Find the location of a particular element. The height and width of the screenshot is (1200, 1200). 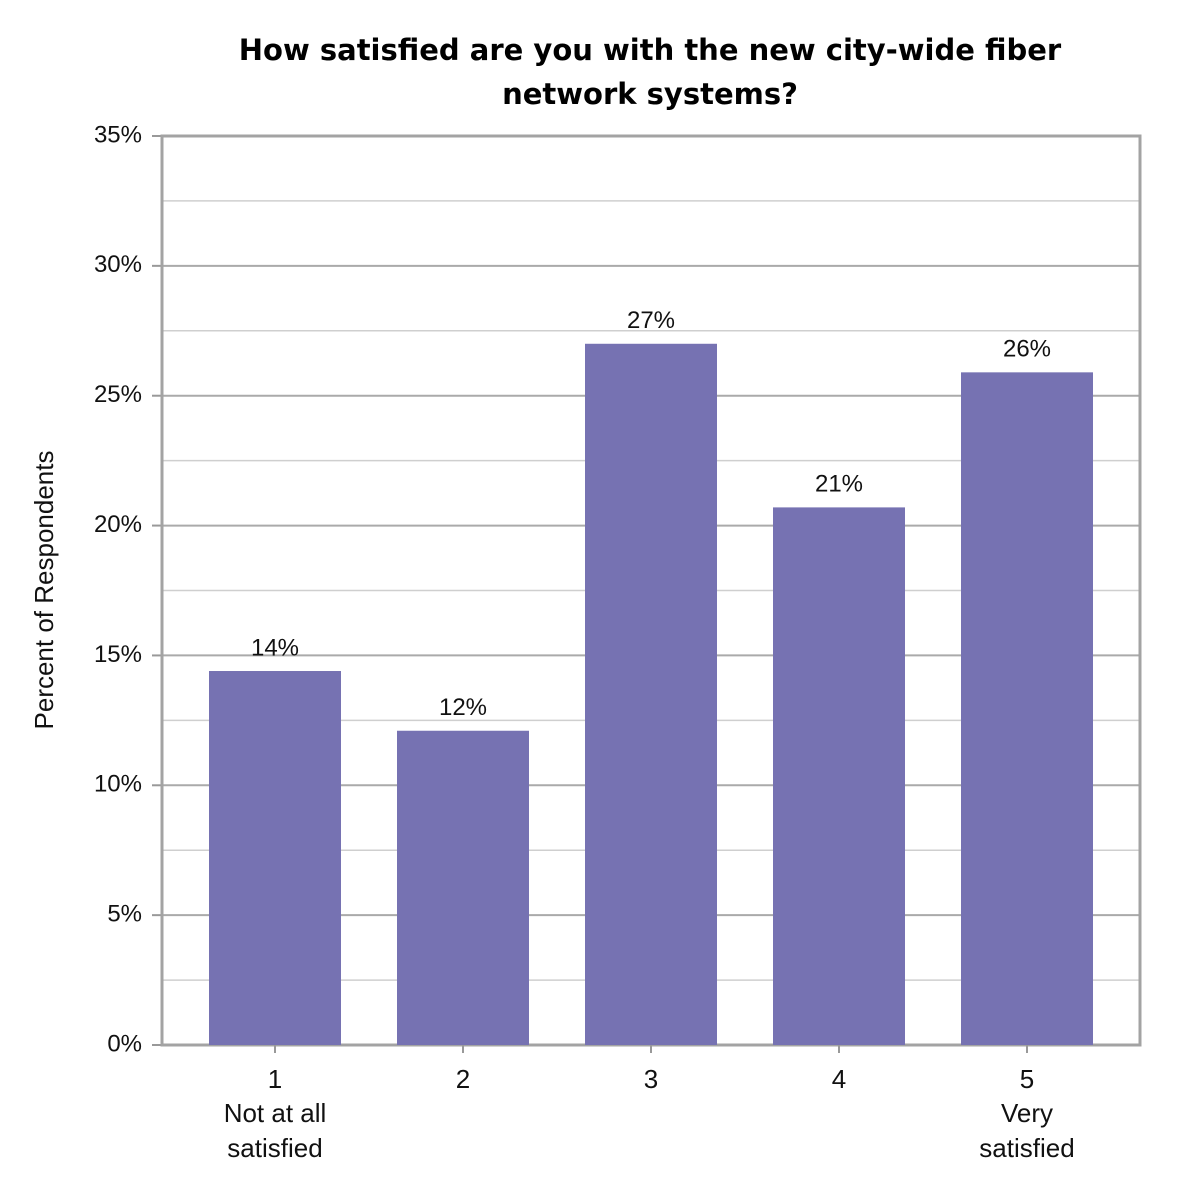

x-tick-label: 5 is located at coordinates (1027, 1079).